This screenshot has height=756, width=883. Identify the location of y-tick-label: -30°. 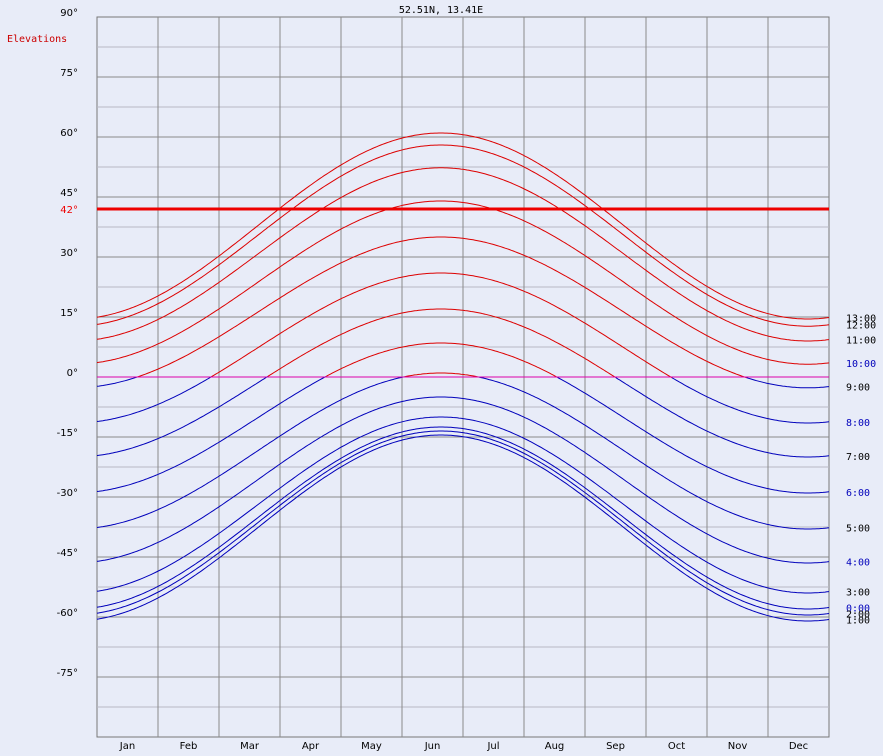
(67, 493).